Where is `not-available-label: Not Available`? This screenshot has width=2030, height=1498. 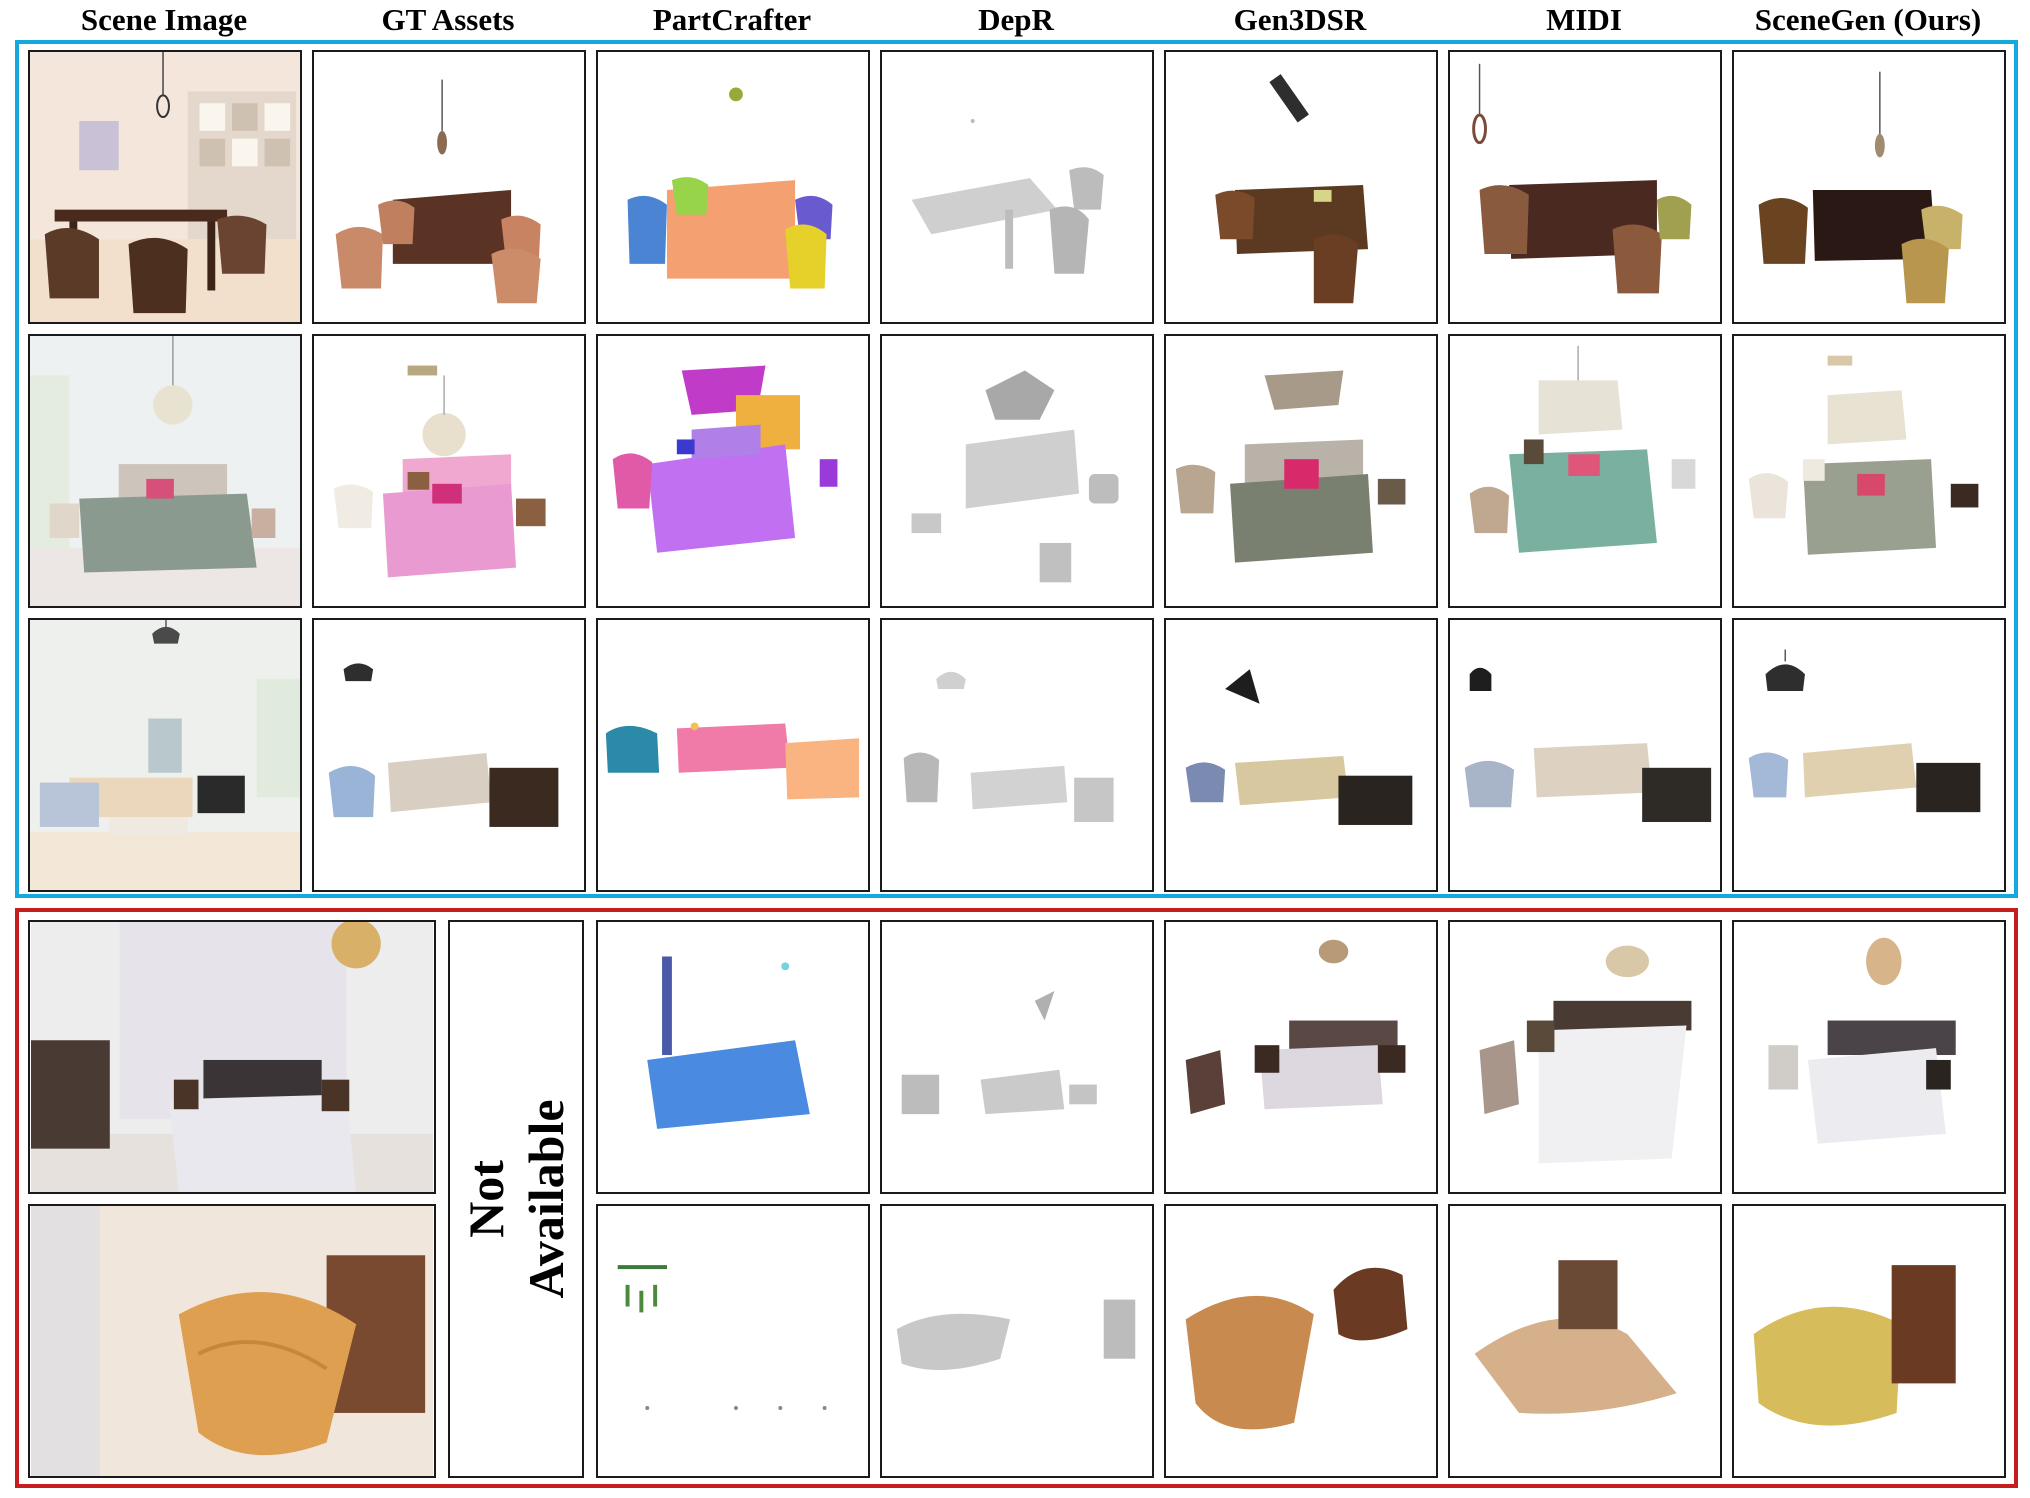
not-available-label: Not Available is located at coordinates (516, 1198).